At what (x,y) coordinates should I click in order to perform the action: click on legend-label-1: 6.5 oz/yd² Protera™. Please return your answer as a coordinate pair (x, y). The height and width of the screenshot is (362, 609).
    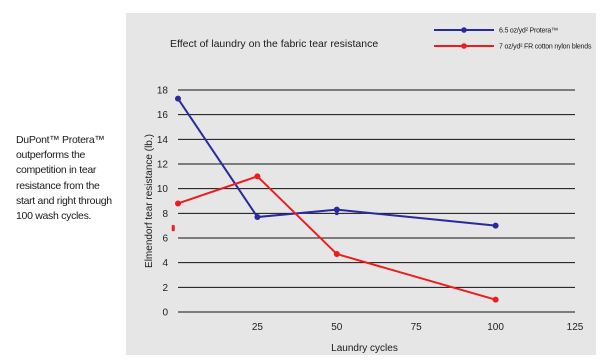
    Looking at the image, I should click on (528, 31).